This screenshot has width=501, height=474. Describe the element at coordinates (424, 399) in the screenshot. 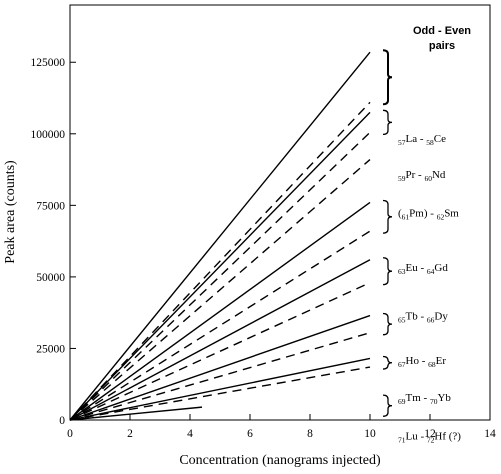

I see `pair-label: 69Tm - 70Yb` at that location.